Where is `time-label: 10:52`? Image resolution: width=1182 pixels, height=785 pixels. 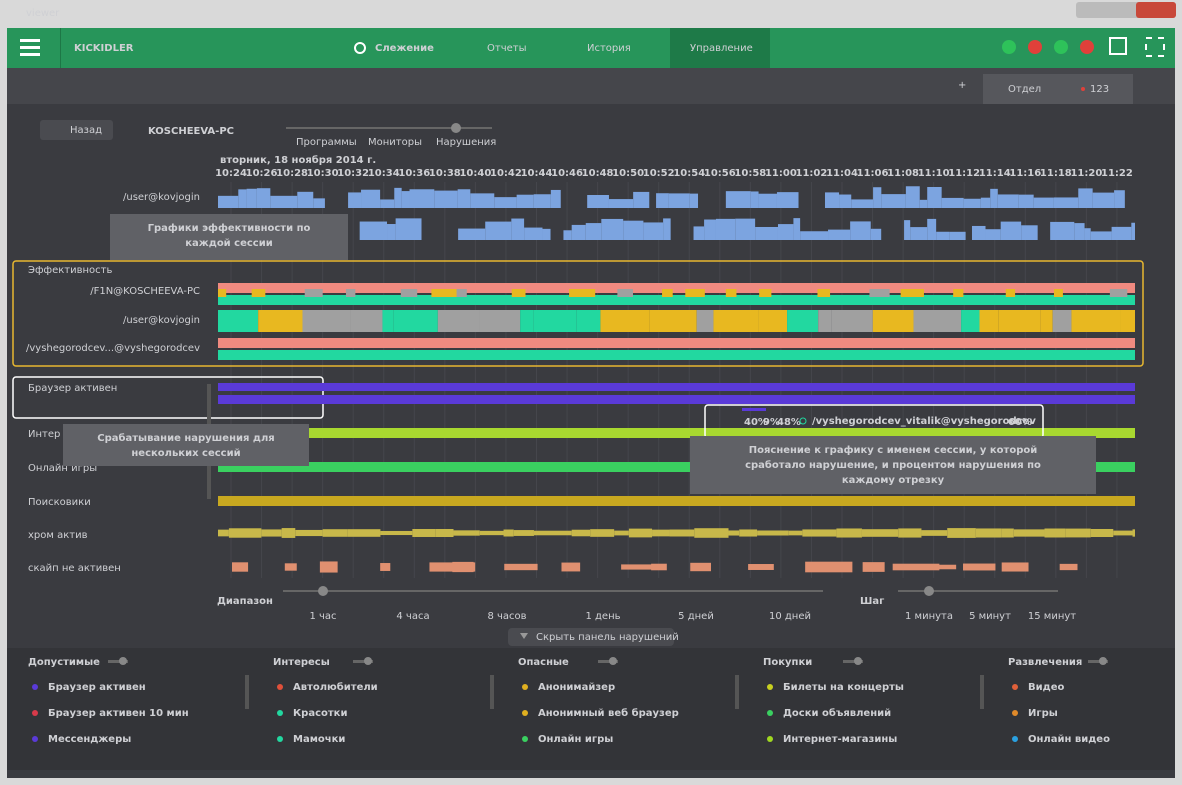
time-label: 10:52 is located at coordinates (659, 173).